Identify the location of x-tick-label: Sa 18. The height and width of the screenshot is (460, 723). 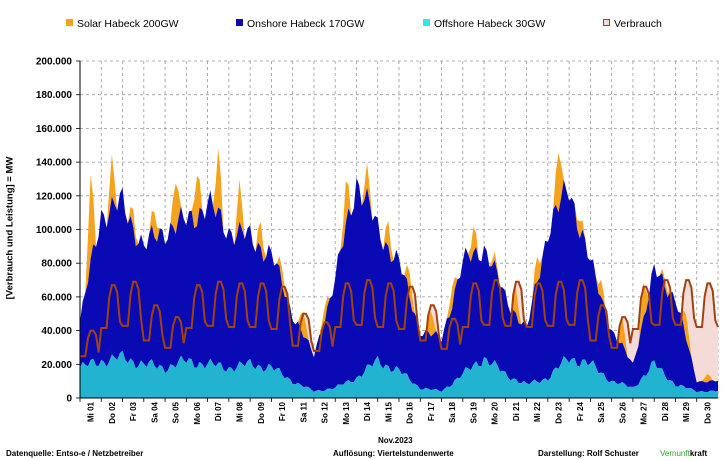
(452, 411).